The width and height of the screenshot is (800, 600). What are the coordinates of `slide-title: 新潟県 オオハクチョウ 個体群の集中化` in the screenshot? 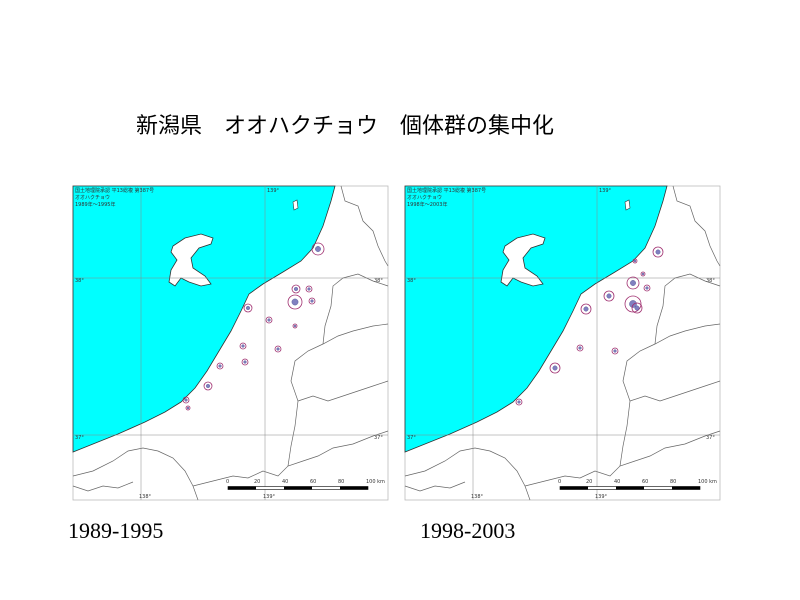 It's located at (345, 126).